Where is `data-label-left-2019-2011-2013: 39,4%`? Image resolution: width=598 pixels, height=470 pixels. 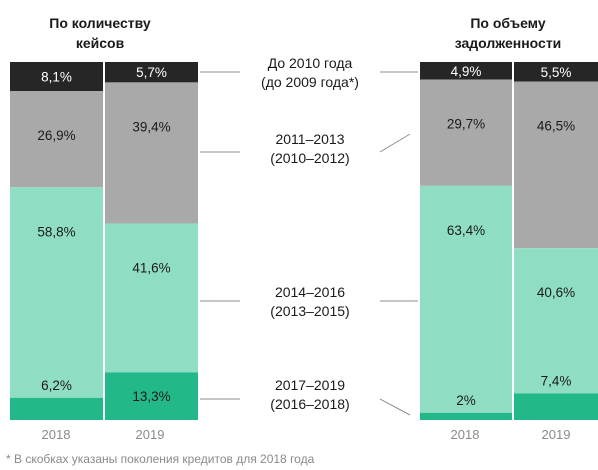
data-label-left-2019-2011-2013: 39,4% is located at coordinates (151, 126).